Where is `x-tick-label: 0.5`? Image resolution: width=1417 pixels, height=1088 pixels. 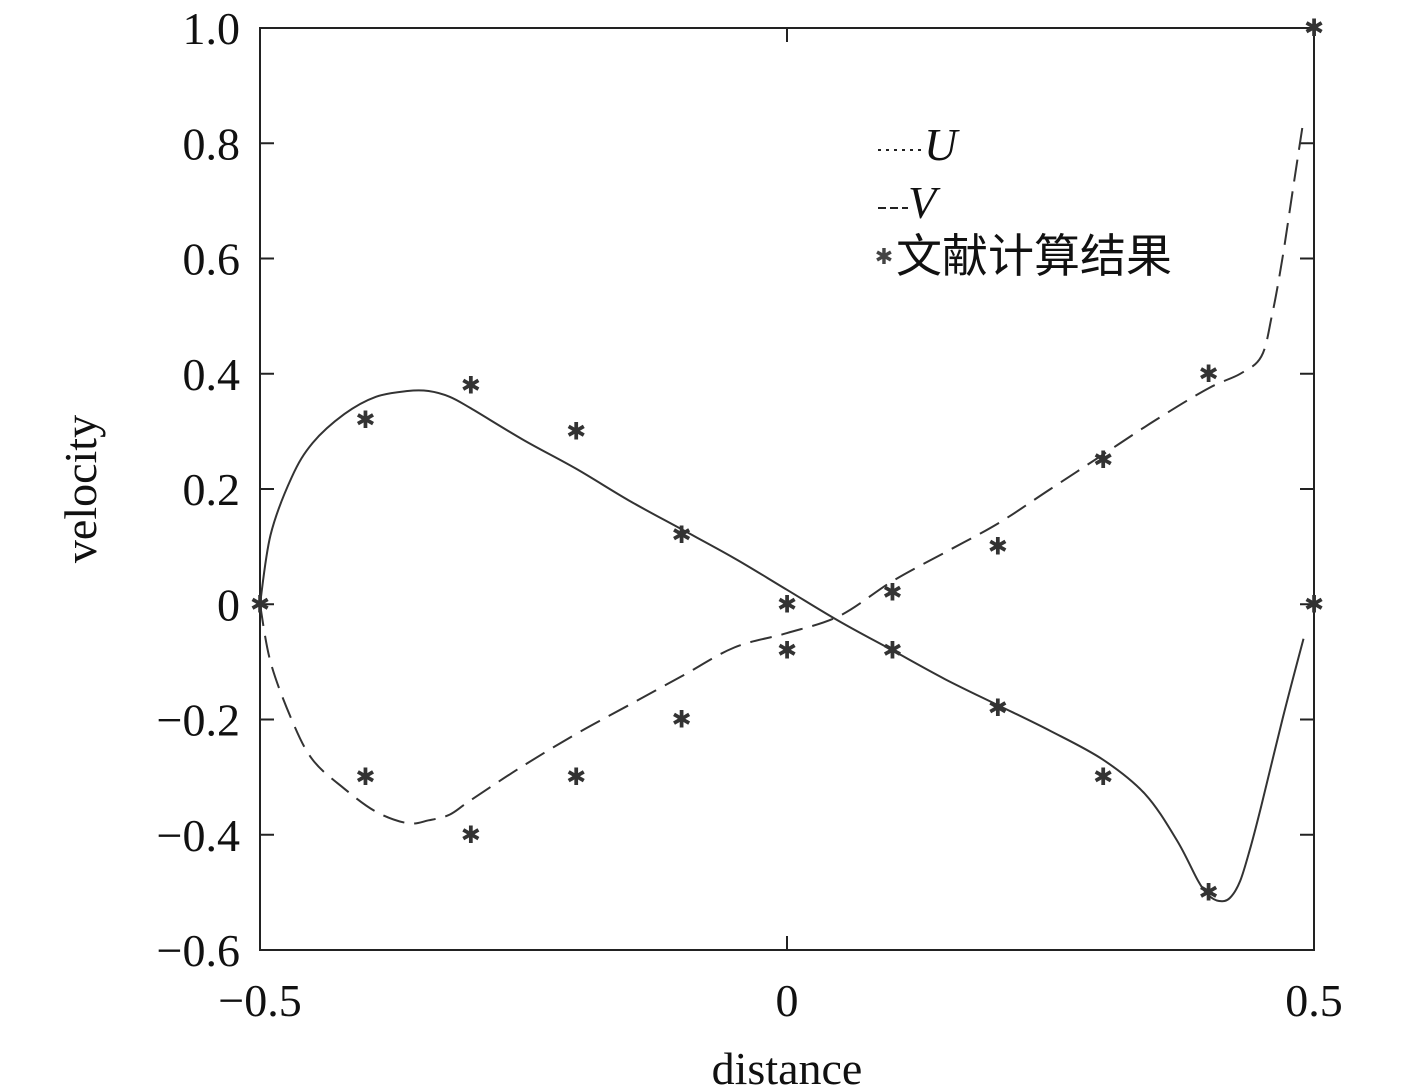
x-tick-label: 0.5 is located at coordinates (1314, 1000).